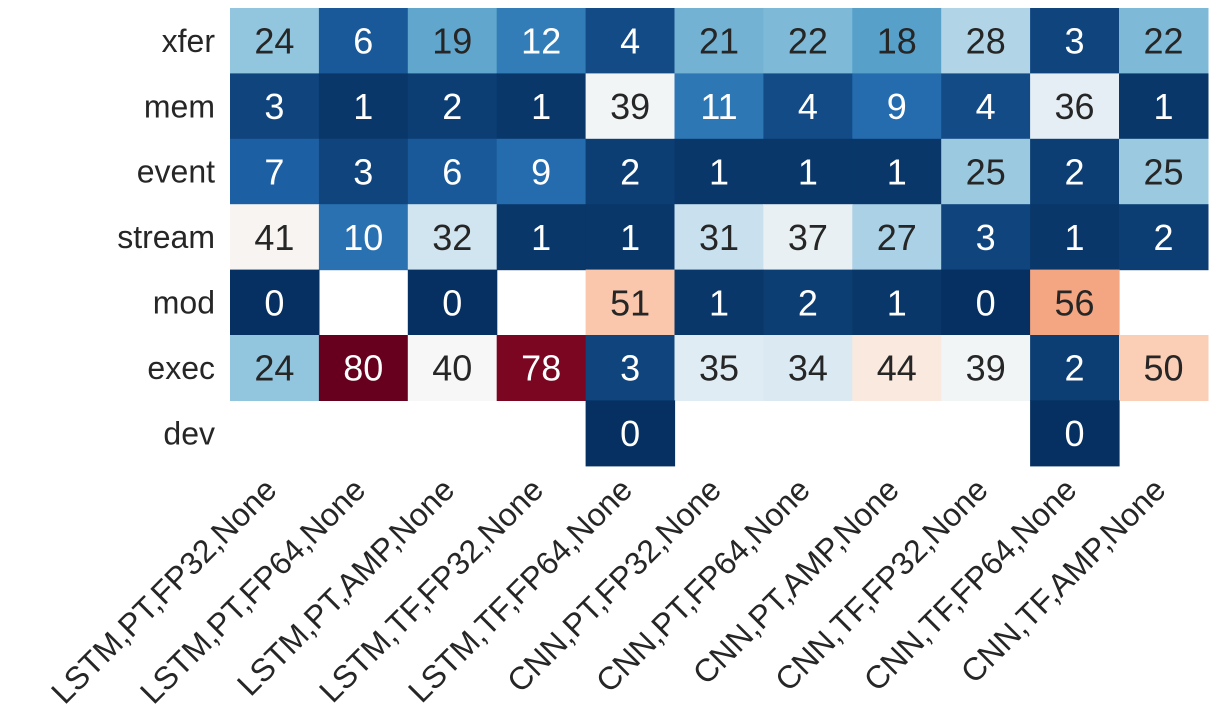  I want to click on cell-value-label: 40, so click(452, 368).